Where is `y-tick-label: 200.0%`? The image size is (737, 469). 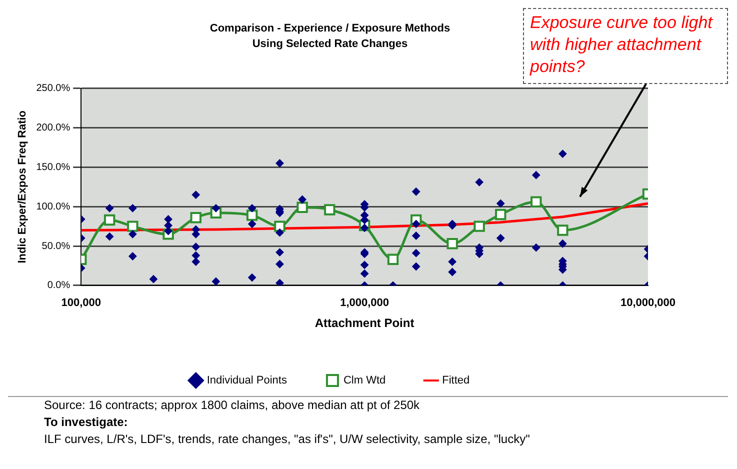
y-tick-label: 200.0% is located at coordinates (53, 128).